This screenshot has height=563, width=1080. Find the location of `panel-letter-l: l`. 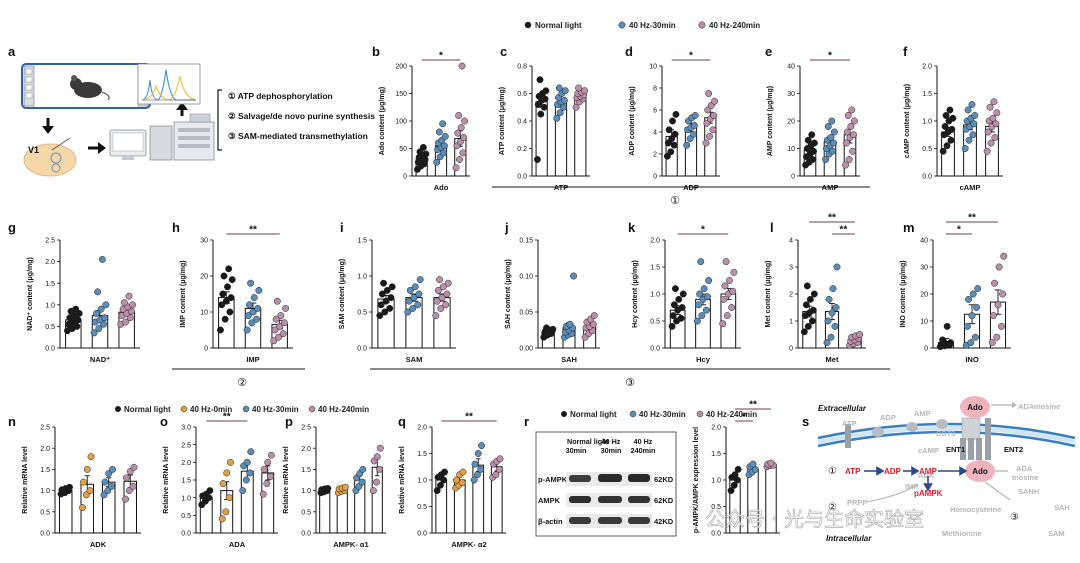

panel-letter-l: l is located at coordinates (772, 227).